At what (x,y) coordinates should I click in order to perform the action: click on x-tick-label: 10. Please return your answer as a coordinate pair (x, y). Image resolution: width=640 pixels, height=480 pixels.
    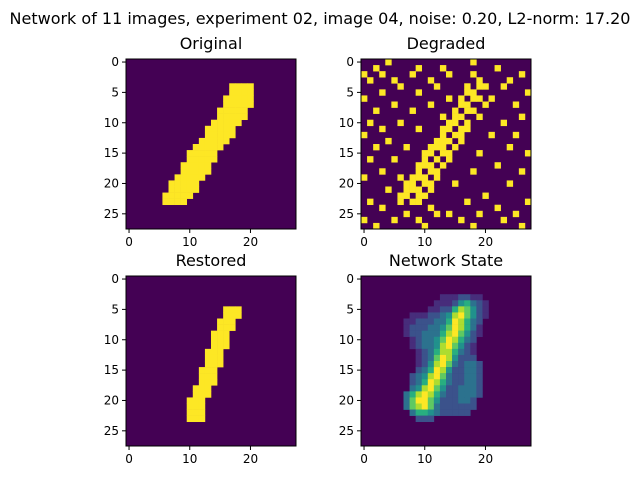
    Looking at the image, I should click on (189, 459).